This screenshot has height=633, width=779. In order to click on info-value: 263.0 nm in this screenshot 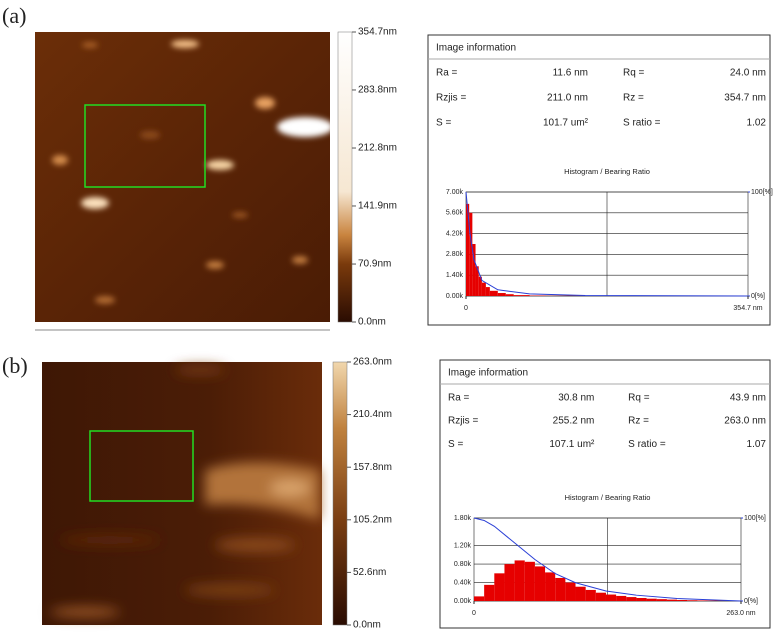, I will do `click(745, 421)`.